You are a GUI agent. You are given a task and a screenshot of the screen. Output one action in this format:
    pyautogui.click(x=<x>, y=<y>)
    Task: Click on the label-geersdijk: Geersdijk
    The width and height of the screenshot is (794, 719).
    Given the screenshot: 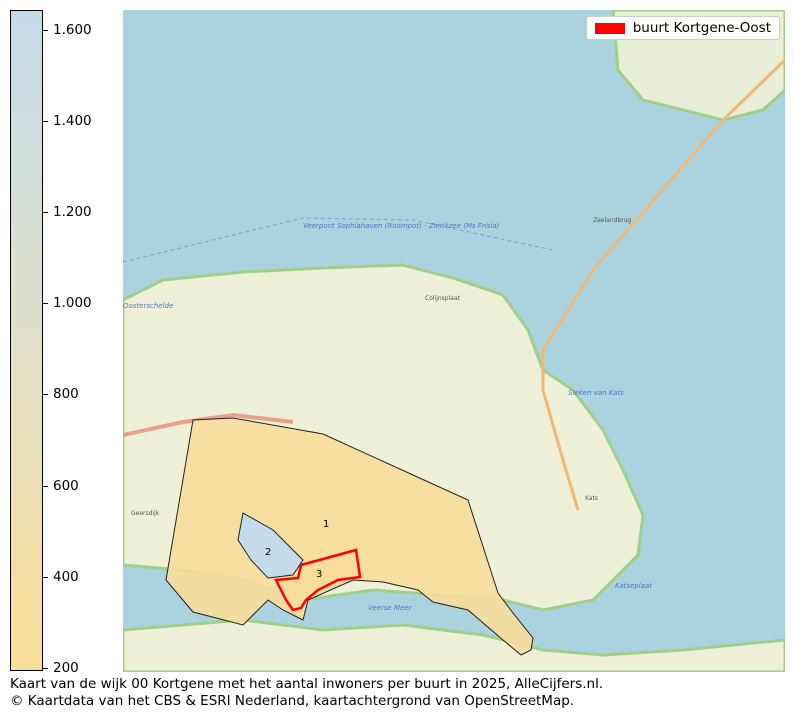 What is the action you would take?
    pyautogui.click(x=145, y=513)
    